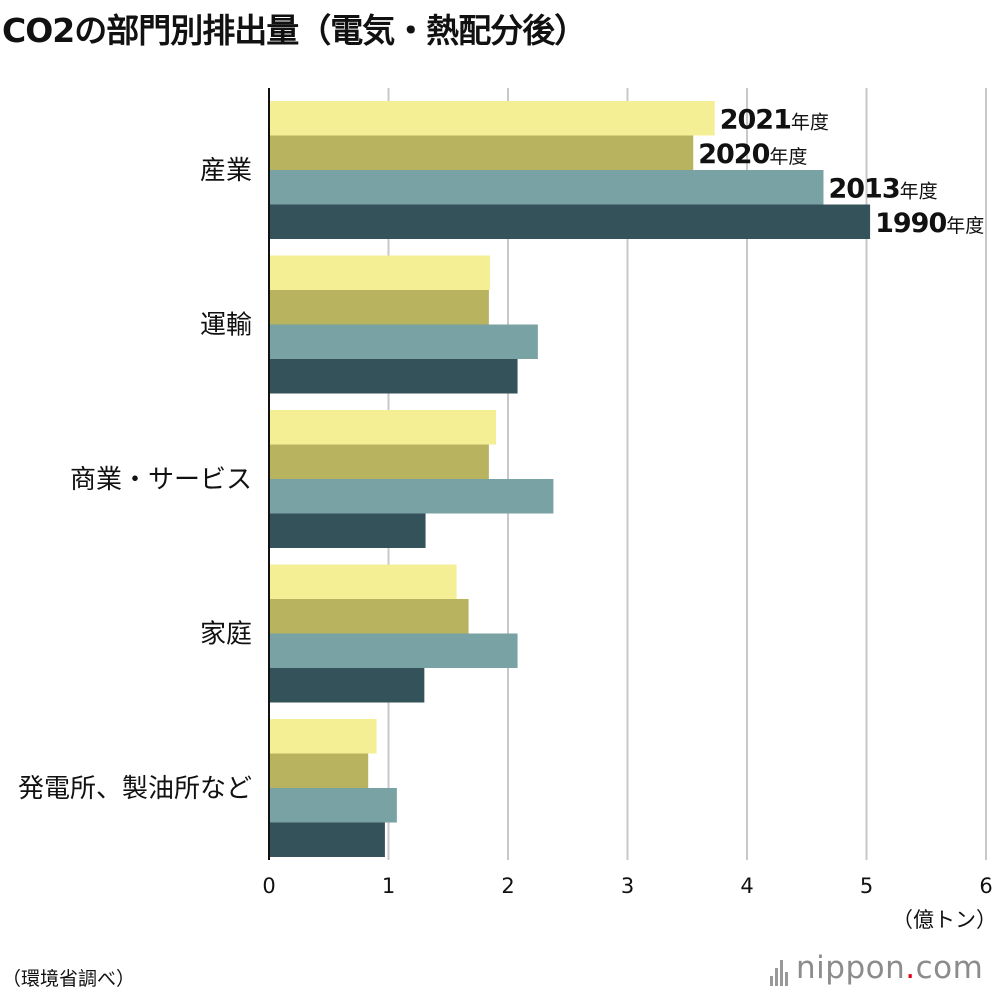 This screenshot has height=996, width=1000. Describe the element at coordinates (161, 480) in the screenshot. I see `category-label-2: 商業・サービス` at that location.